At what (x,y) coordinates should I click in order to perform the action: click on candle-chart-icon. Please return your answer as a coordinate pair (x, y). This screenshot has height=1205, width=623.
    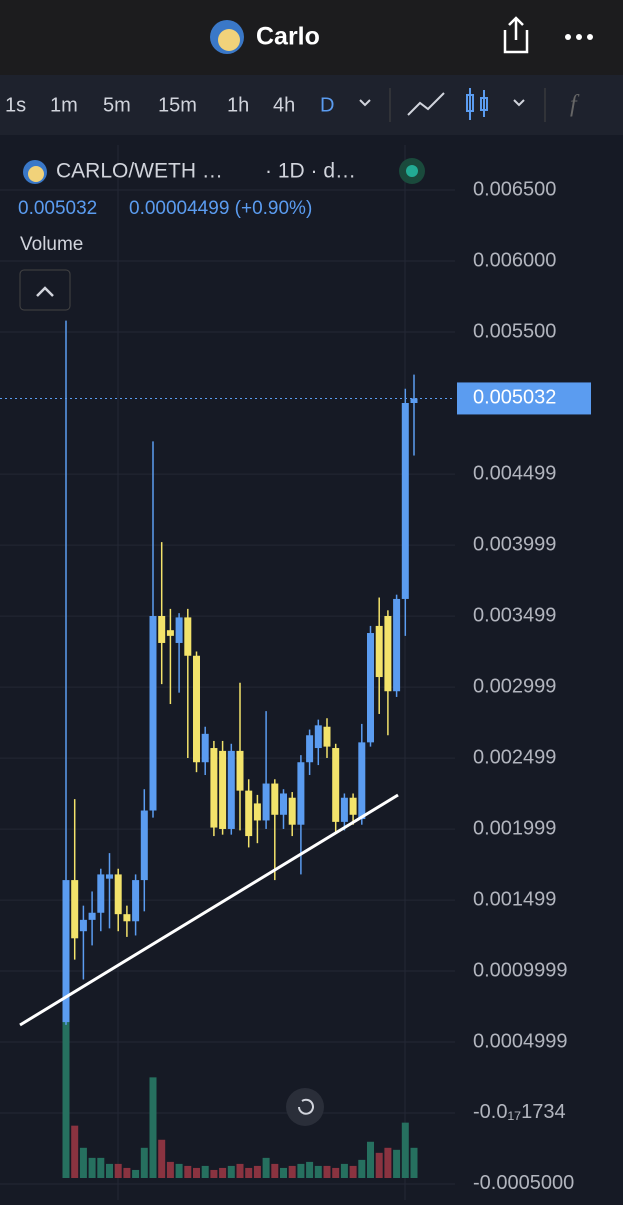
    Looking at the image, I should click on (477, 104).